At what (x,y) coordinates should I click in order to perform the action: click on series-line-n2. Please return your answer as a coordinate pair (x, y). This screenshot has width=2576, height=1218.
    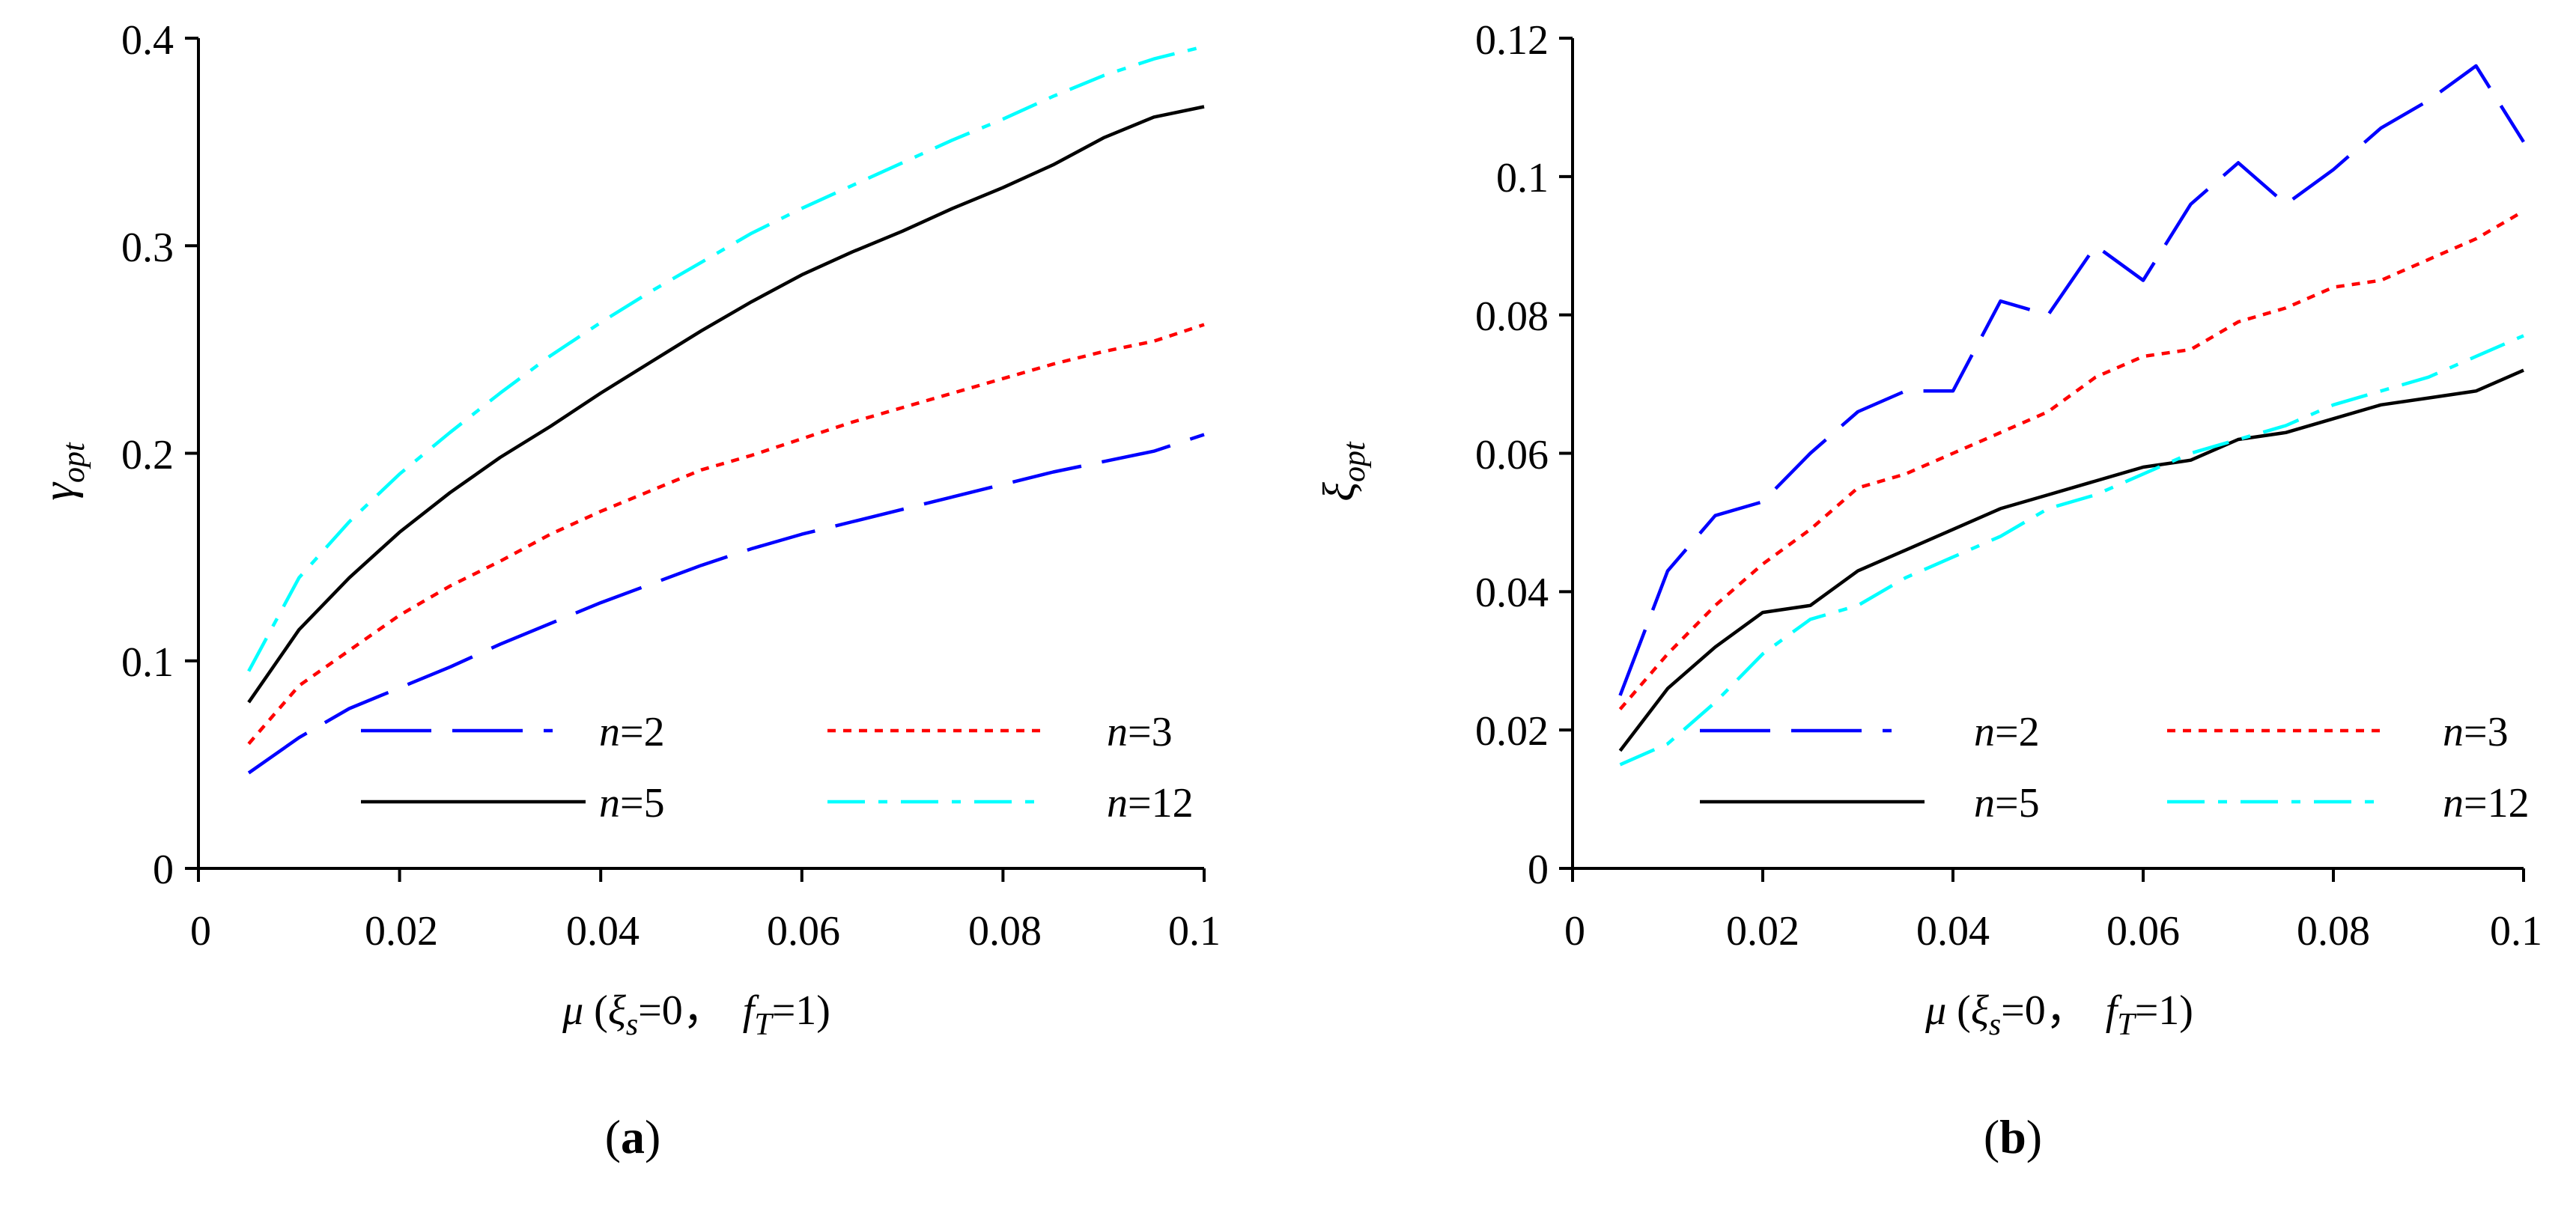
    Looking at the image, I should click on (726, 604).